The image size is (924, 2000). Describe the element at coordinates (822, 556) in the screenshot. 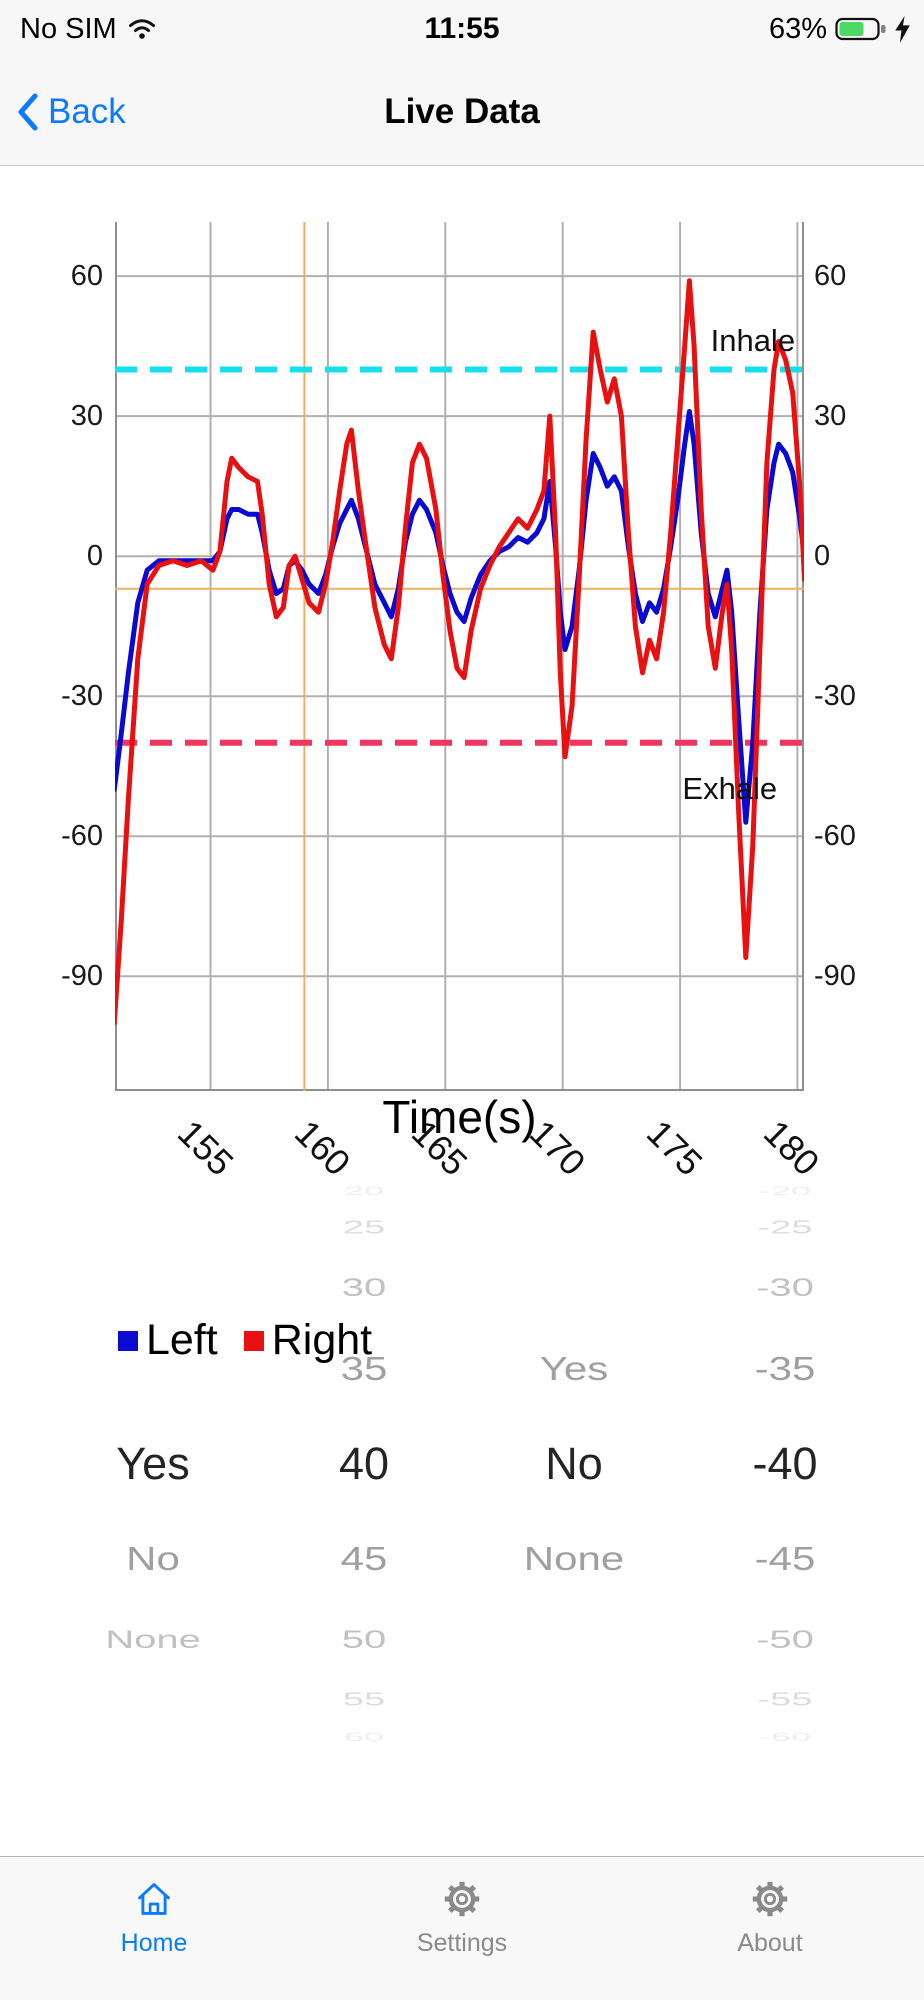

I see `y-tick-label-right: 0` at that location.